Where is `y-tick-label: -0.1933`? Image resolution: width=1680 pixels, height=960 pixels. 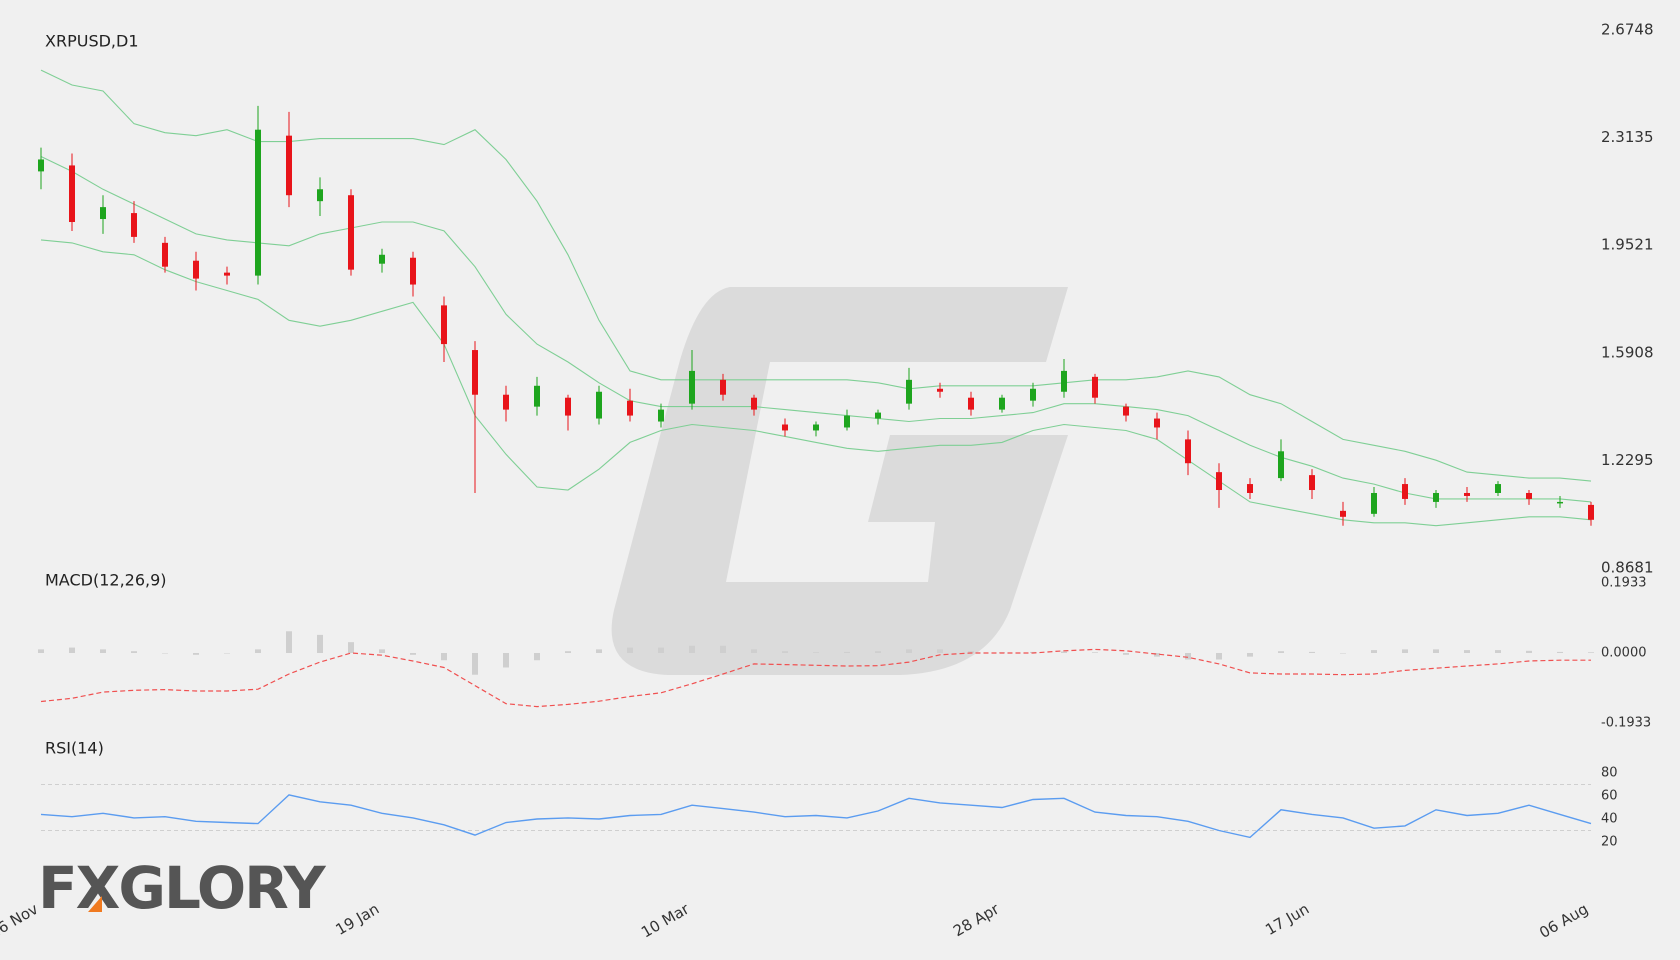
y-tick-label: -0.1933 is located at coordinates (1626, 723).